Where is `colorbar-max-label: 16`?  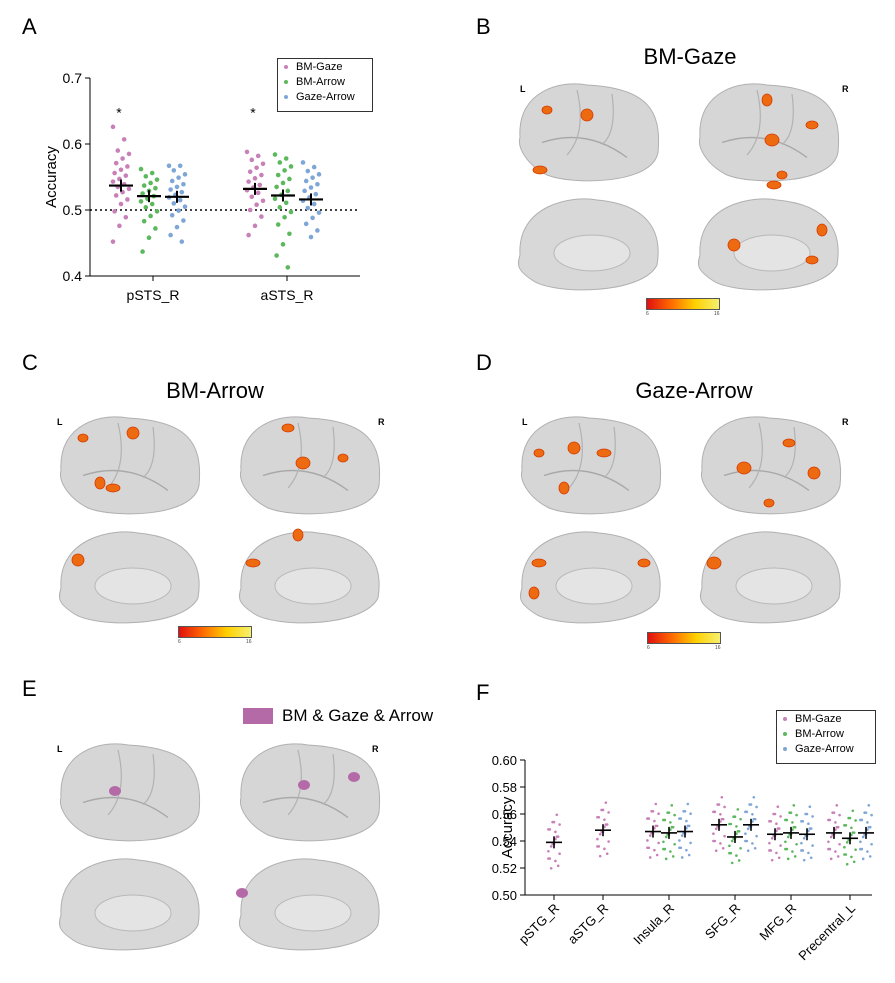
colorbar-max-label: 16 is located at coordinates (249, 642).